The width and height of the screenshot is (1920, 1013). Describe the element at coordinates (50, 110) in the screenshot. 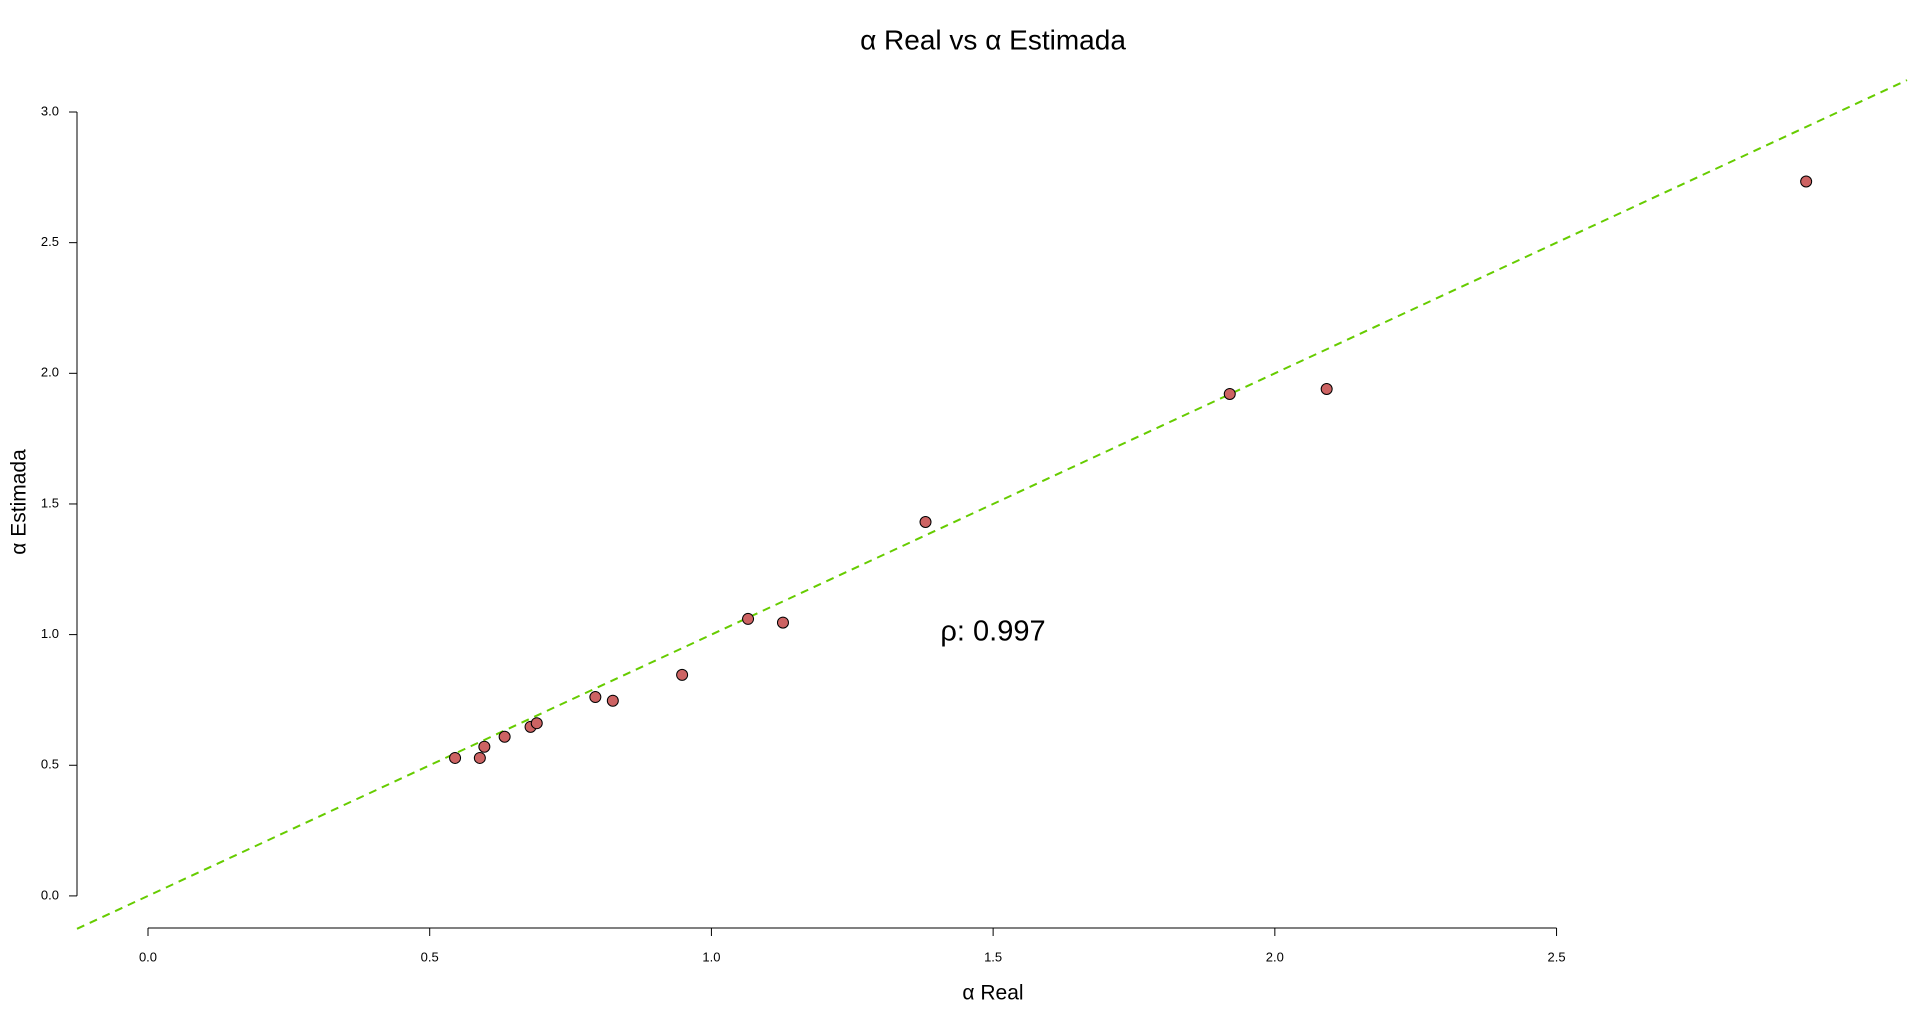

I see `y-tick-label: 3.0` at that location.